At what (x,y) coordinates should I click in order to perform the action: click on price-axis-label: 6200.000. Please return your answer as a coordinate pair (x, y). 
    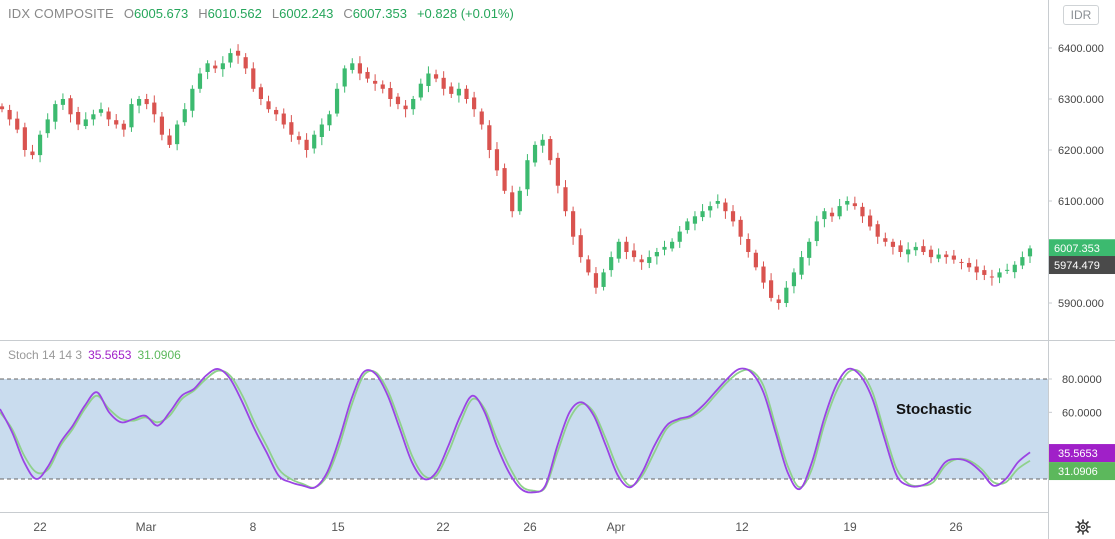
    Looking at the image, I should click on (1081, 151).